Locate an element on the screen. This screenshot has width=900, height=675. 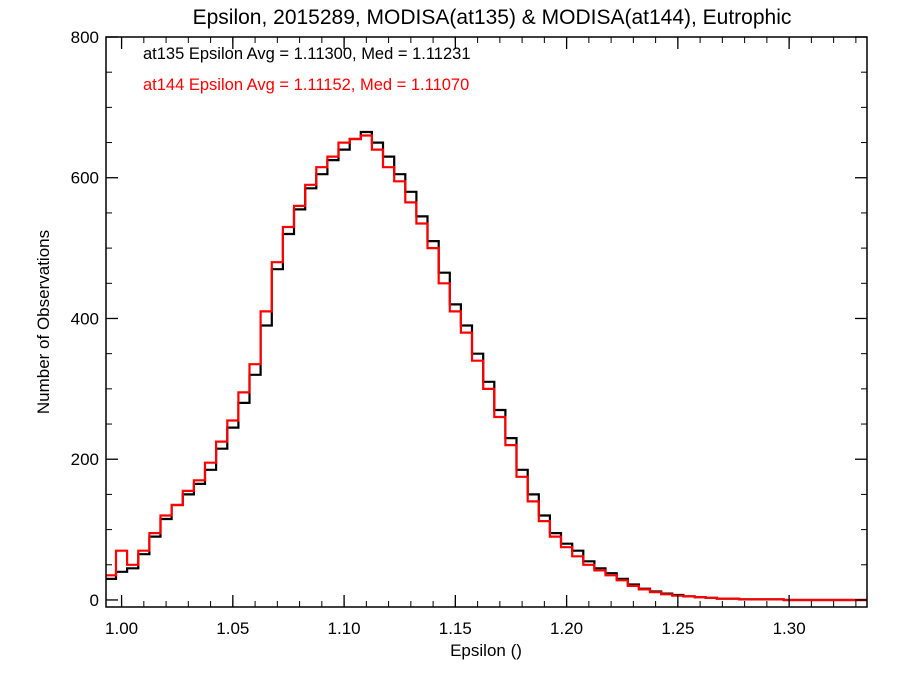
x-axis-title: Epsilon () is located at coordinates (486, 650).